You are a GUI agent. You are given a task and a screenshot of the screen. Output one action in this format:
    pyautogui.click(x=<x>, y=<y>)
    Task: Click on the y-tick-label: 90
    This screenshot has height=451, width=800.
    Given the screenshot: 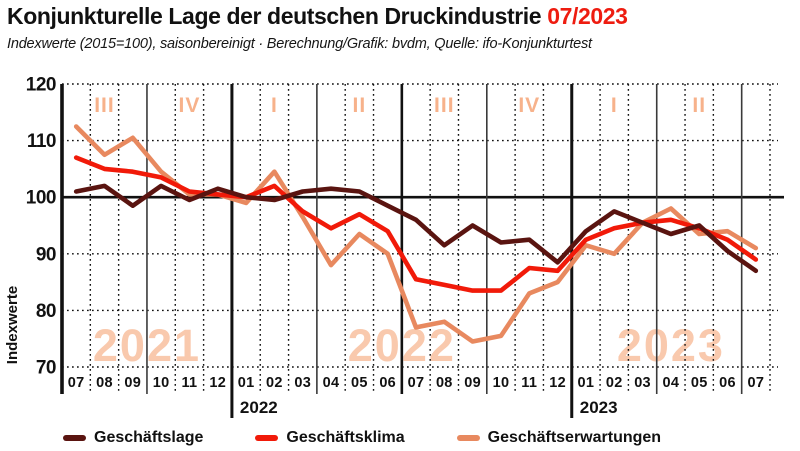 What is the action you would take?
    pyautogui.click(x=46, y=254)
    